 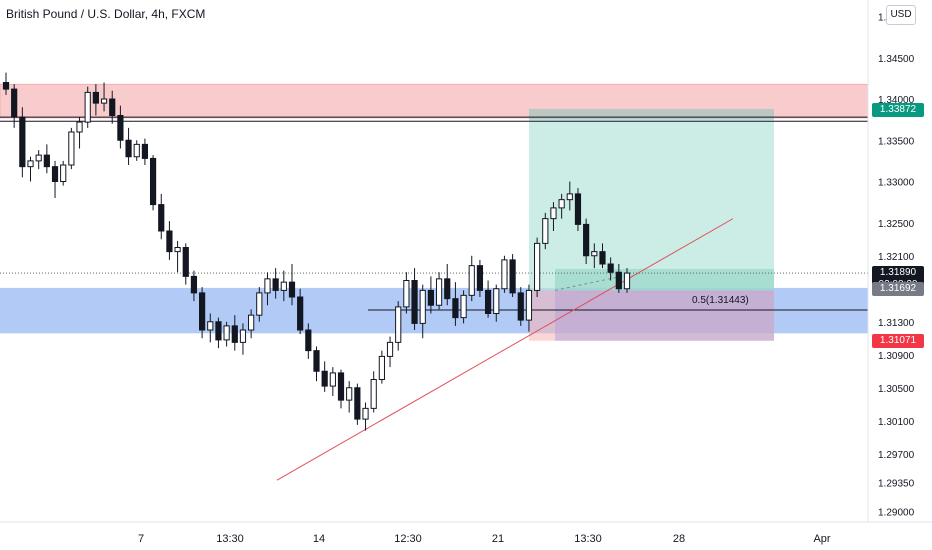 I want to click on y-tick-label: 1.32500, so click(x=896, y=224).